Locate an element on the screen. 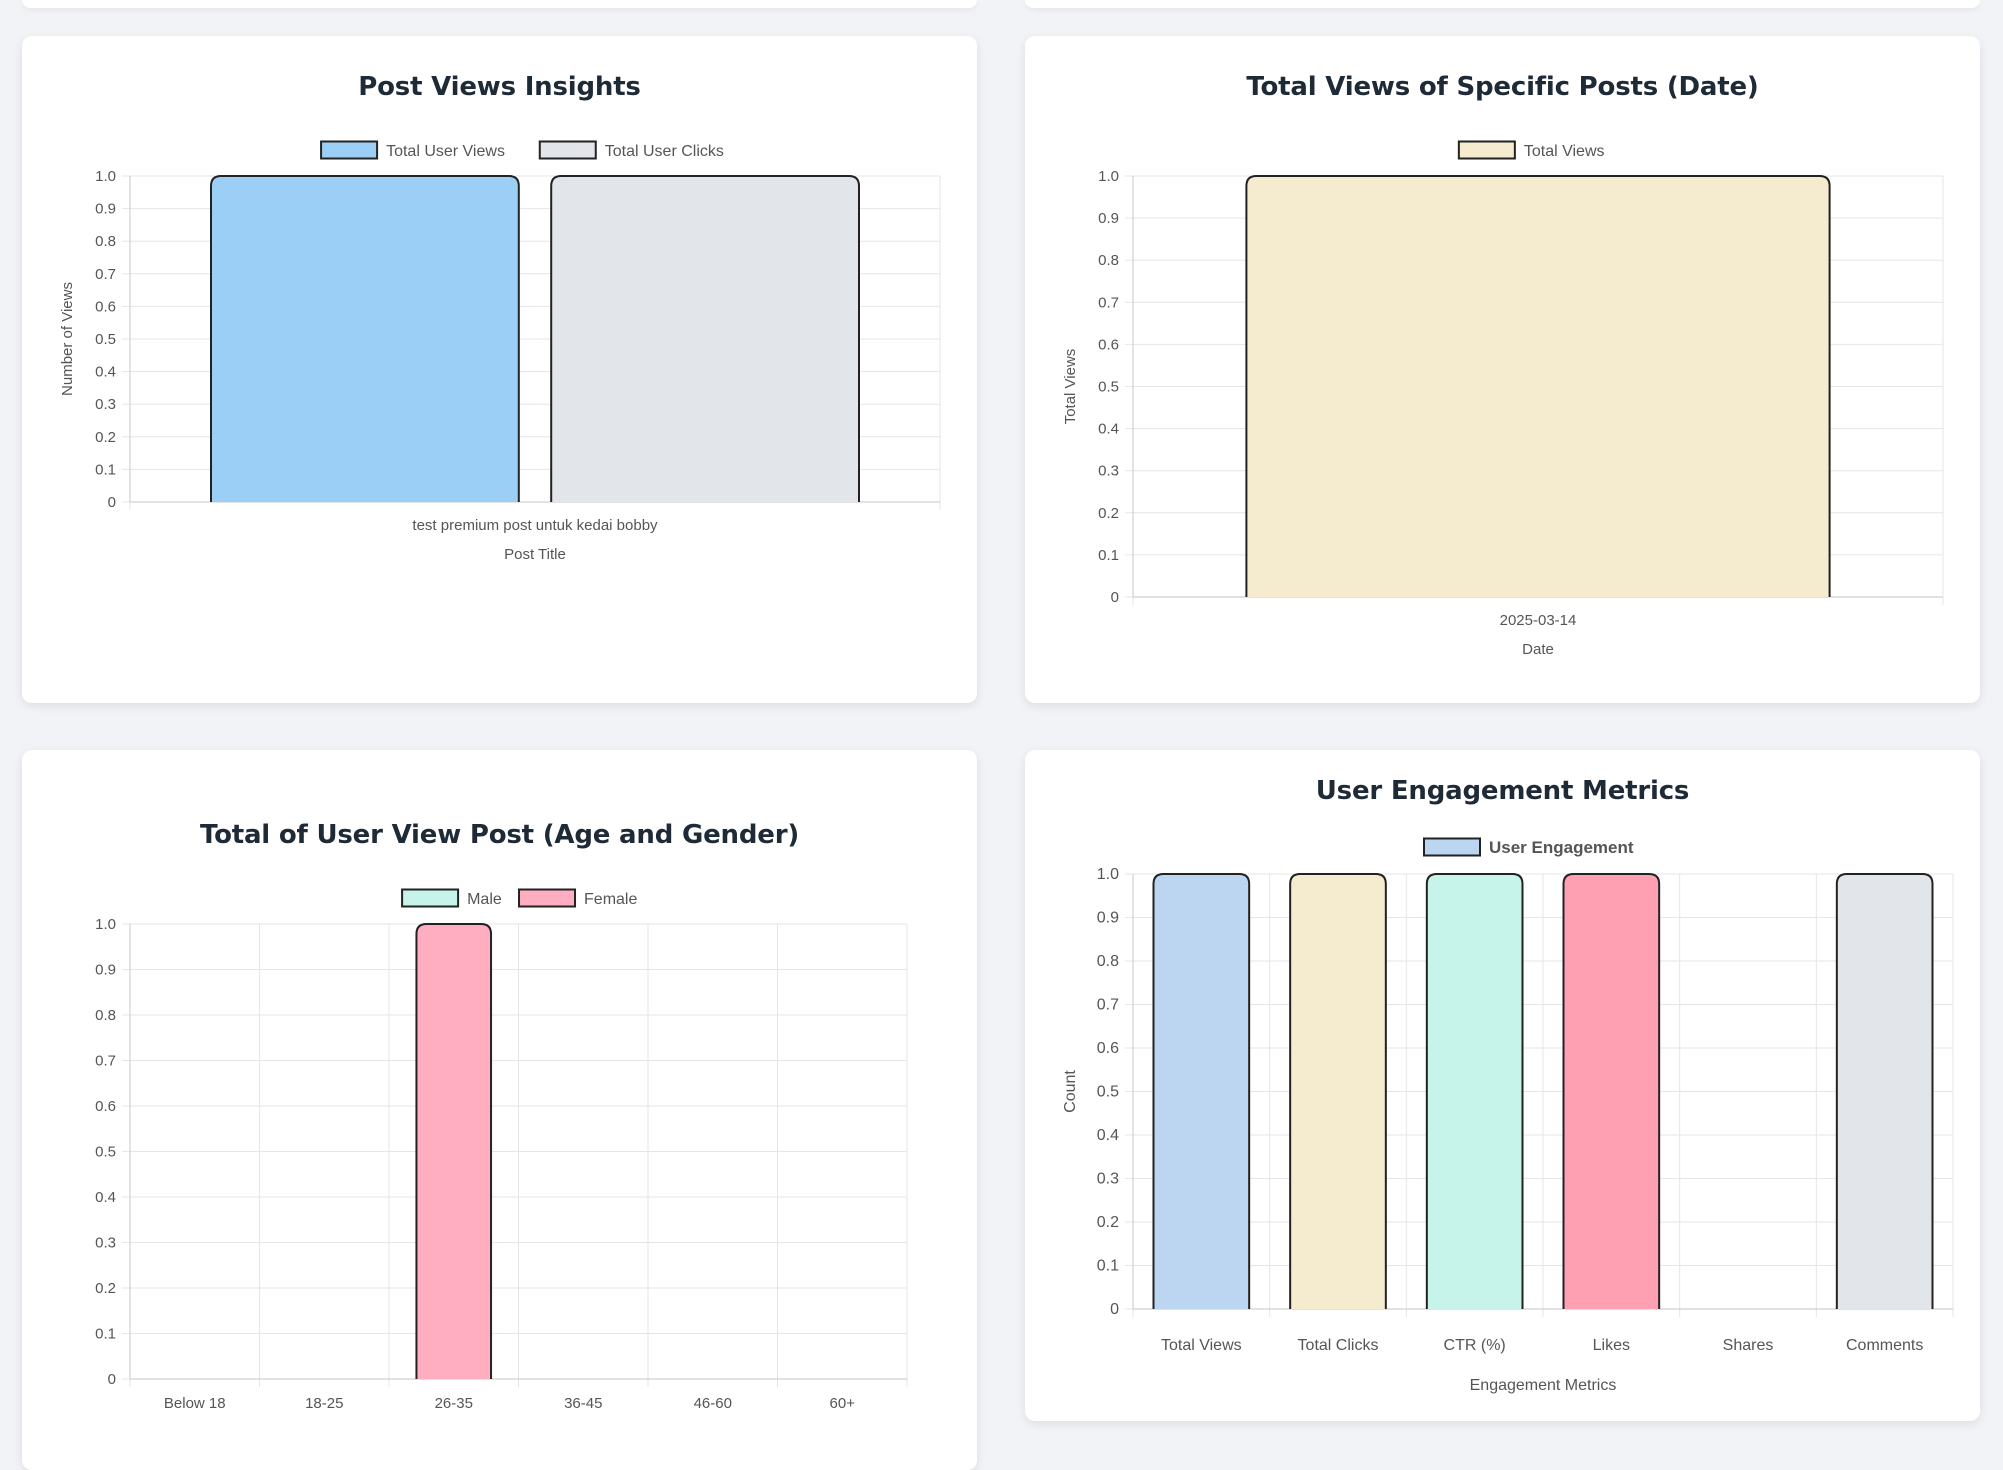 The width and height of the screenshot is (2003, 1470). x-tick-label: Comments is located at coordinates (1884, 1345).